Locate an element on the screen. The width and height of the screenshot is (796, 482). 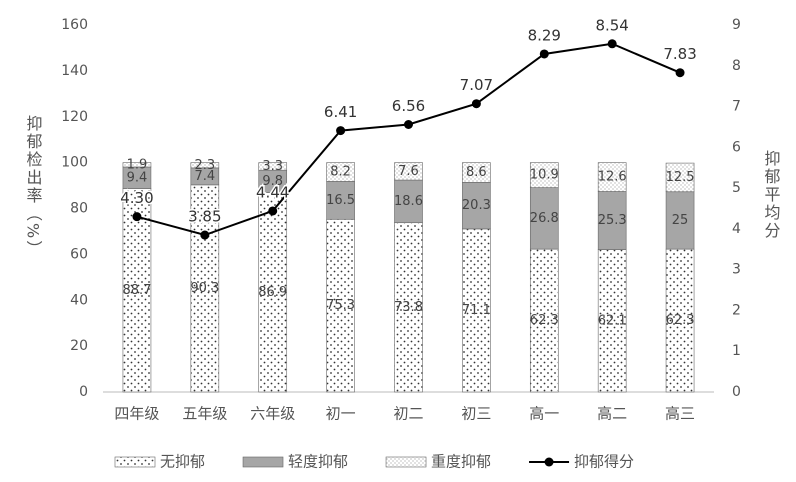
data-label: 12.6 is located at coordinates (612, 177).